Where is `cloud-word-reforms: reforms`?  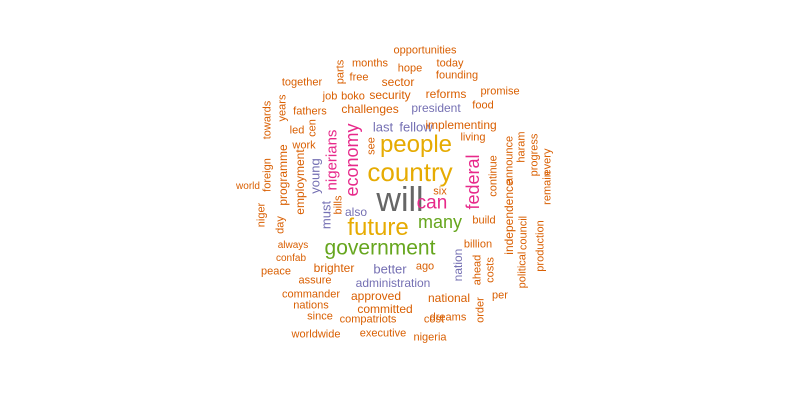 cloud-word-reforms: reforms is located at coordinates (446, 94).